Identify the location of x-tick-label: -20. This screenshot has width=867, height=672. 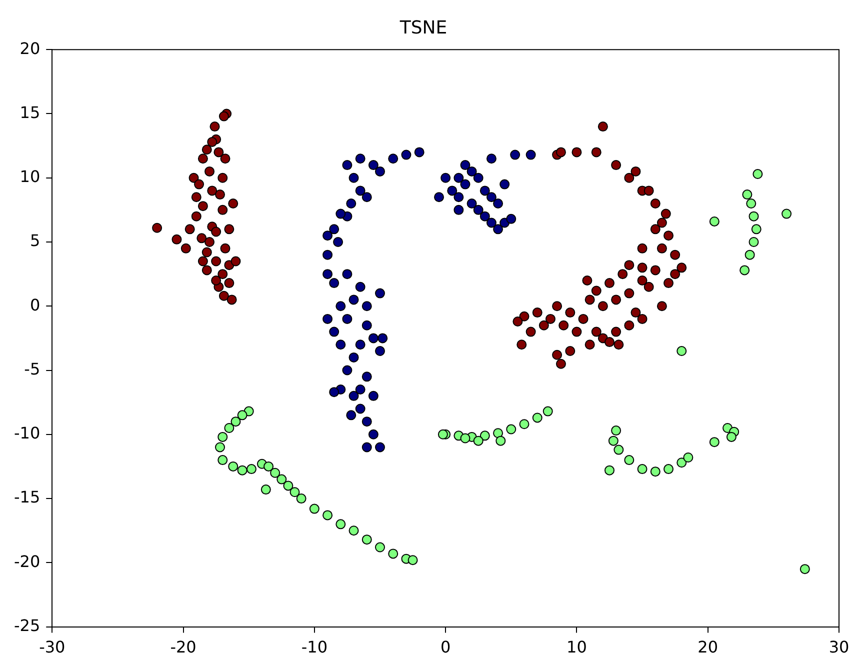
(183, 647).